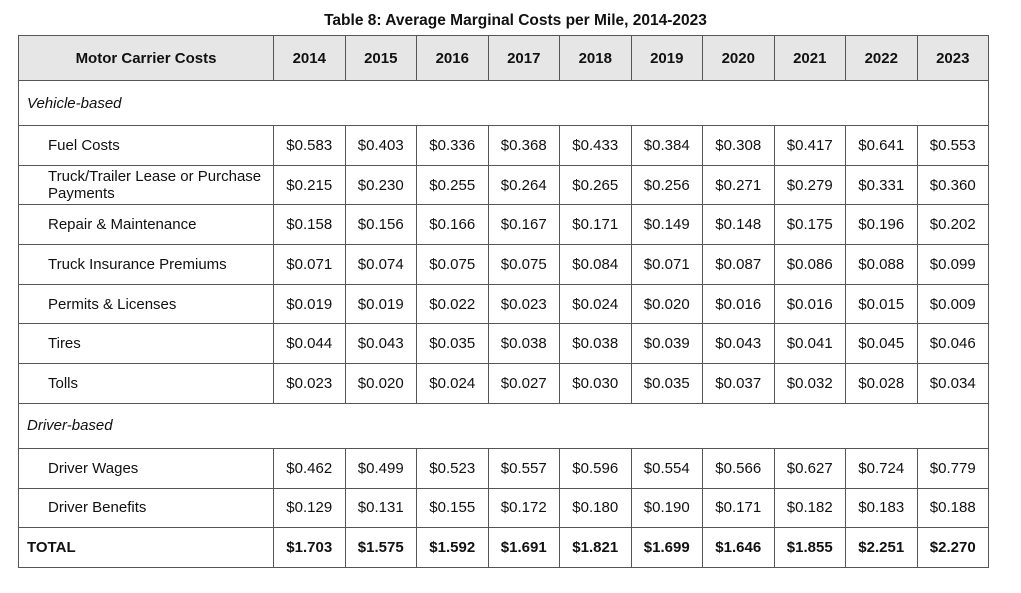 This screenshot has width=1021, height=593. I want to click on total-value: $2.270, so click(952, 547).